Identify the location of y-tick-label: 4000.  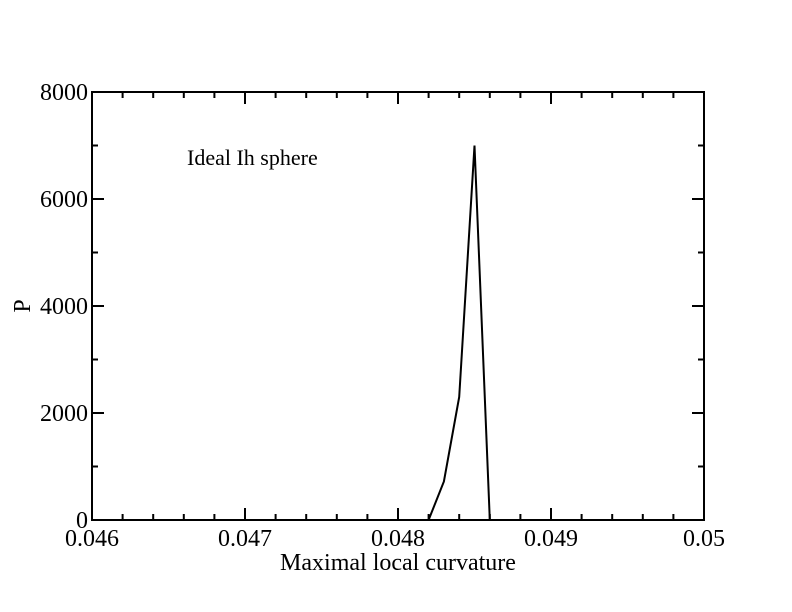
(64, 307).